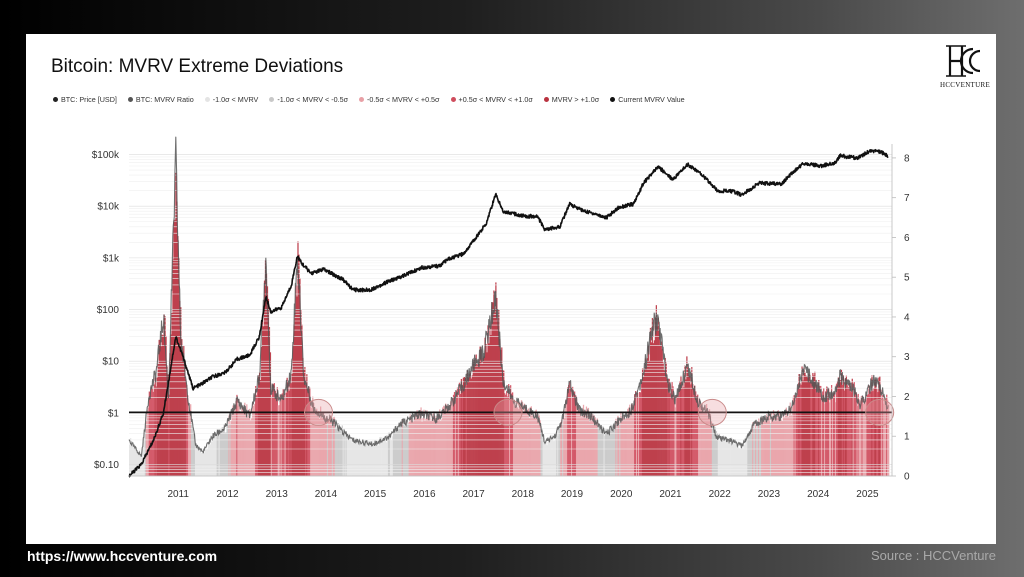  What do you see at coordinates (647, 99) in the screenshot?
I see `legend-item: Current MVRV Value` at bounding box center [647, 99].